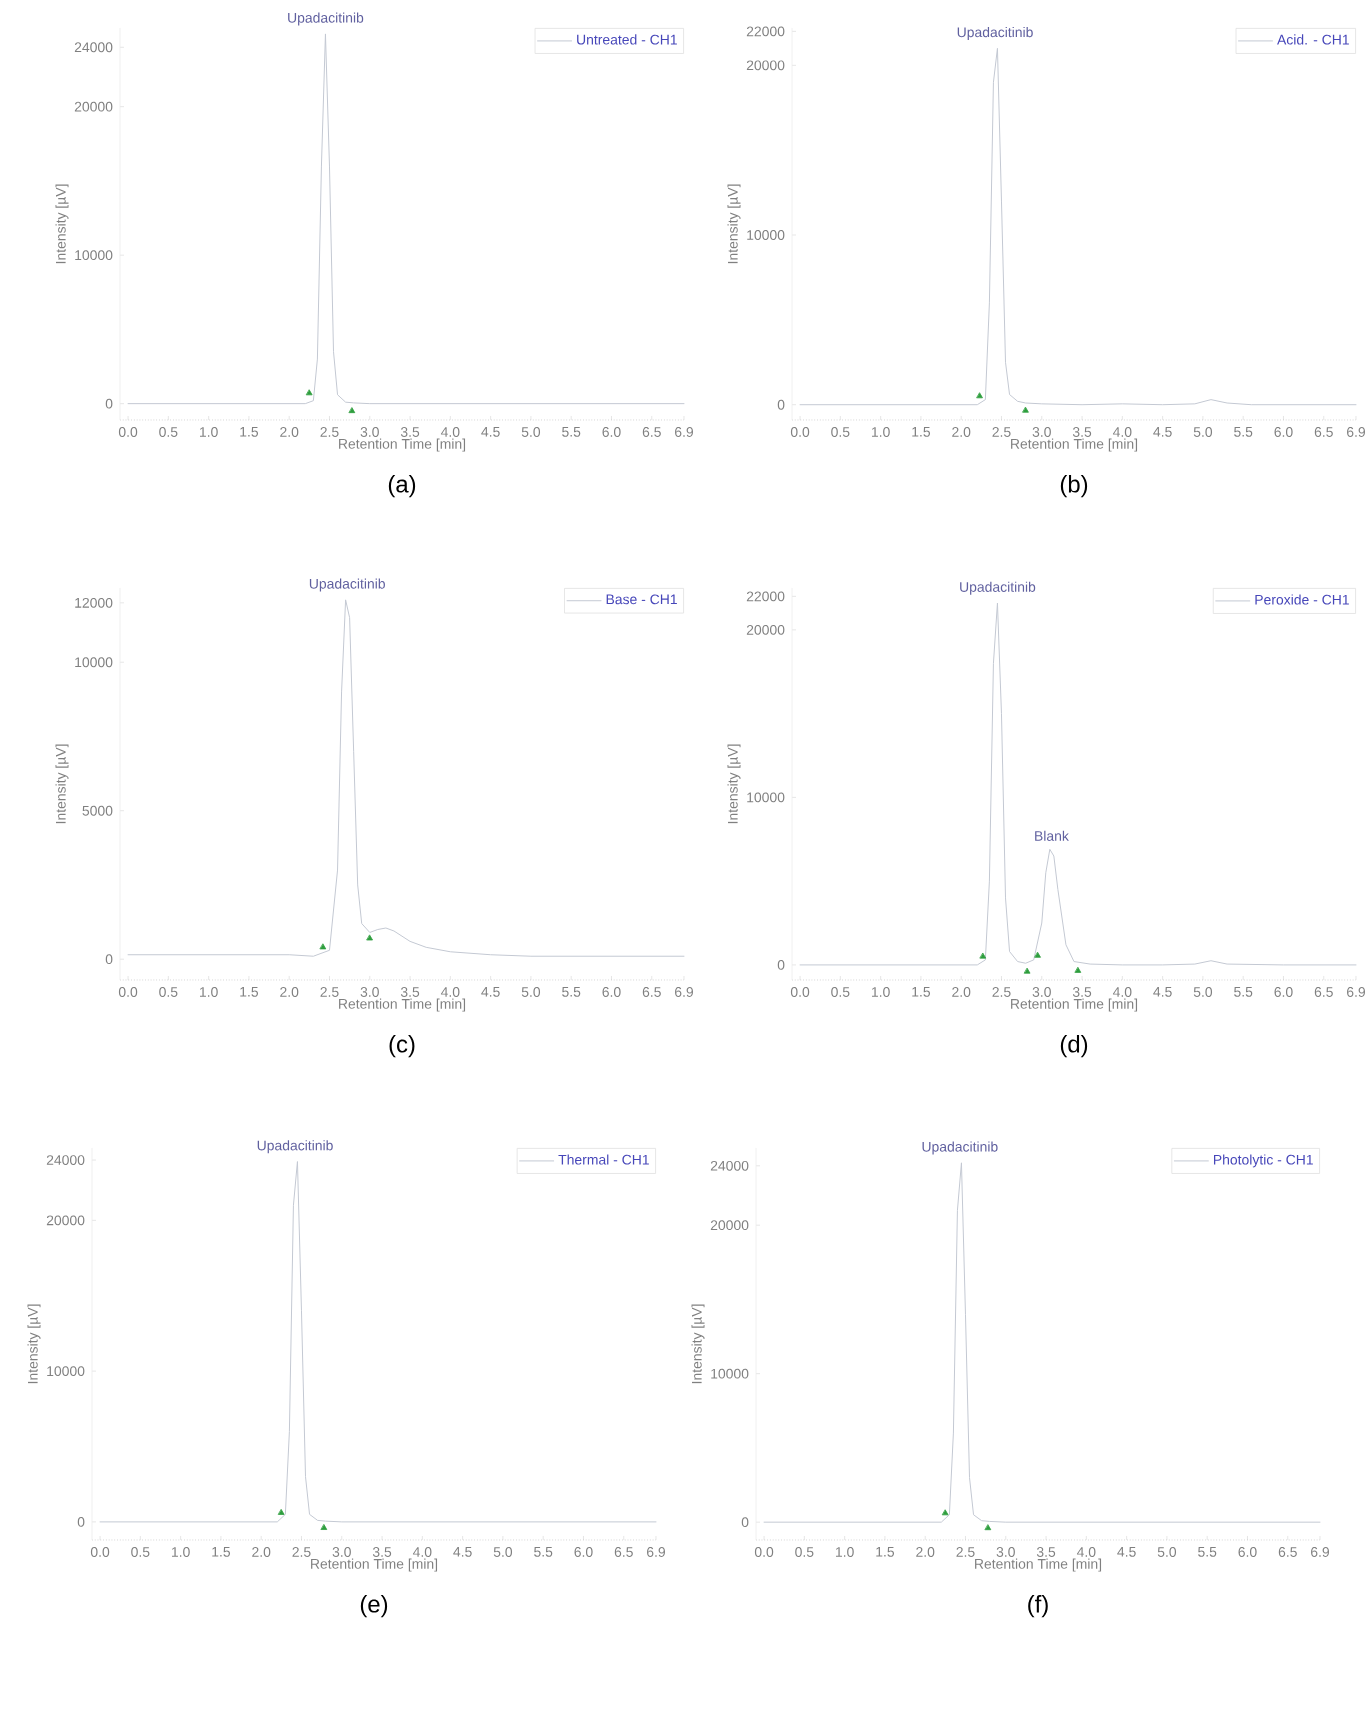 This screenshot has height=1710, width=1370. What do you see at coordinates (402, 486) in the screenshot?
I see `text: (a)` at bounding box center [402, 486].